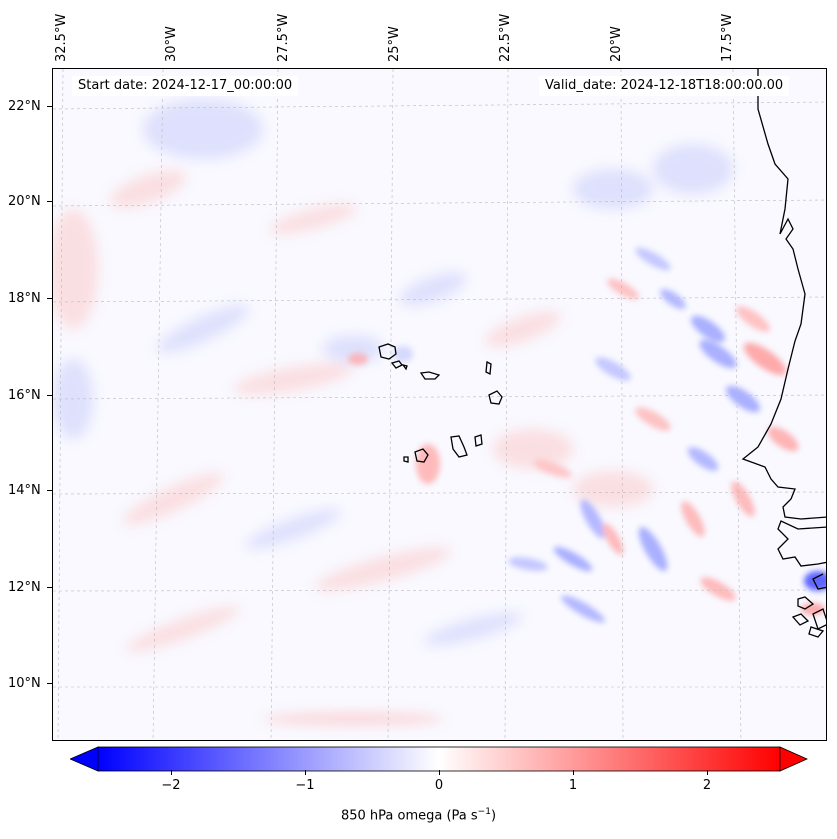 The height and width of the screenshot is (839, 837). Describe the element at coordinates (406, 459) in the screenshot. I see `brava` at that location.